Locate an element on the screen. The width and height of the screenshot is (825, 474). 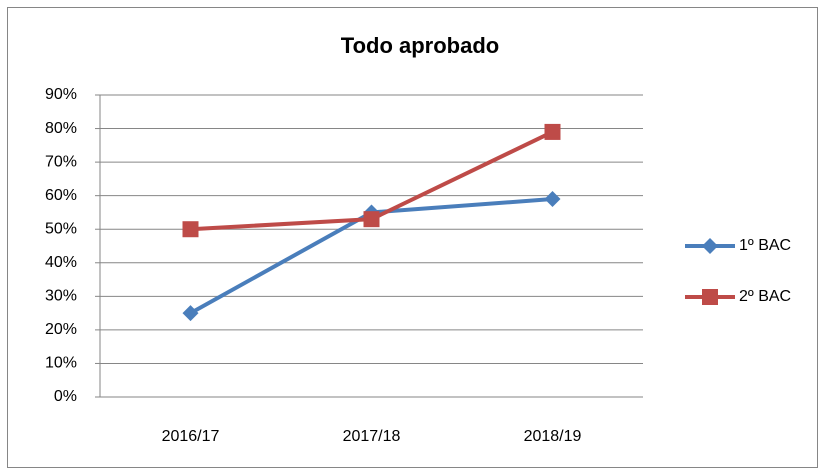
x-tick-label: 2016/17 is located at coordinates (191, 436).